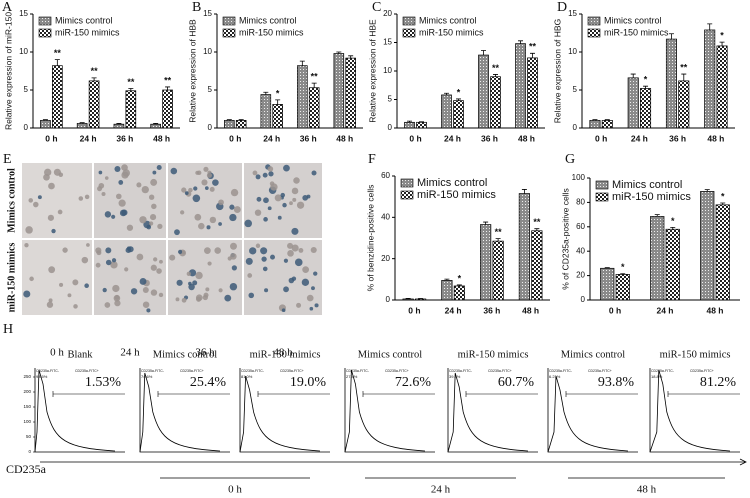 The image size is (750, 498). Describe the element at coordinates (8, 329) in the screenshot. I see `panel-label: H` at that location.